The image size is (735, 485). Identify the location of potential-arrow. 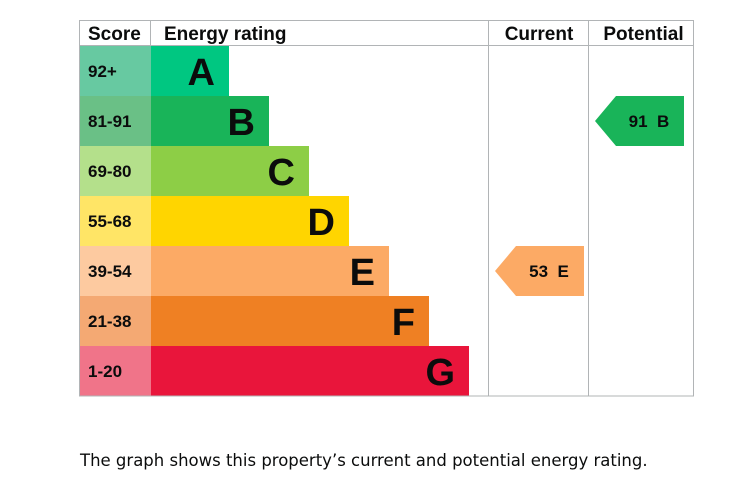
(639, 121).